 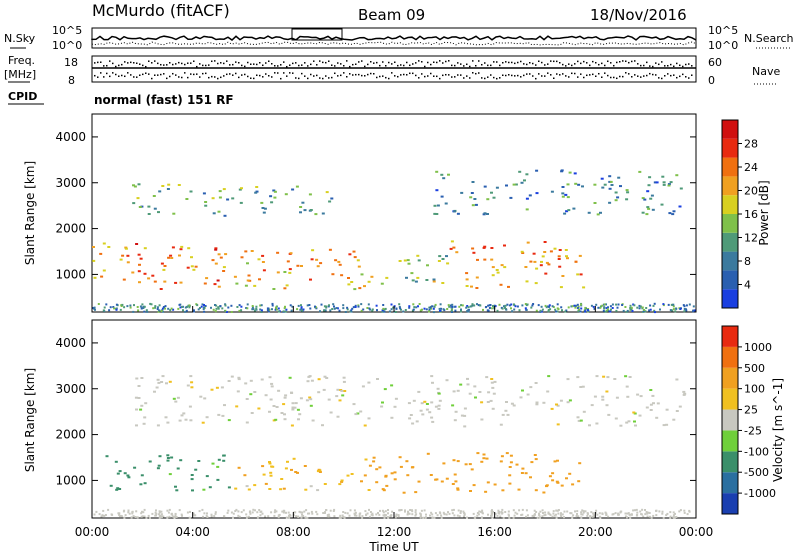 I want to click on power-ylabel: Slant Range [km], so click(x=30, y=213).